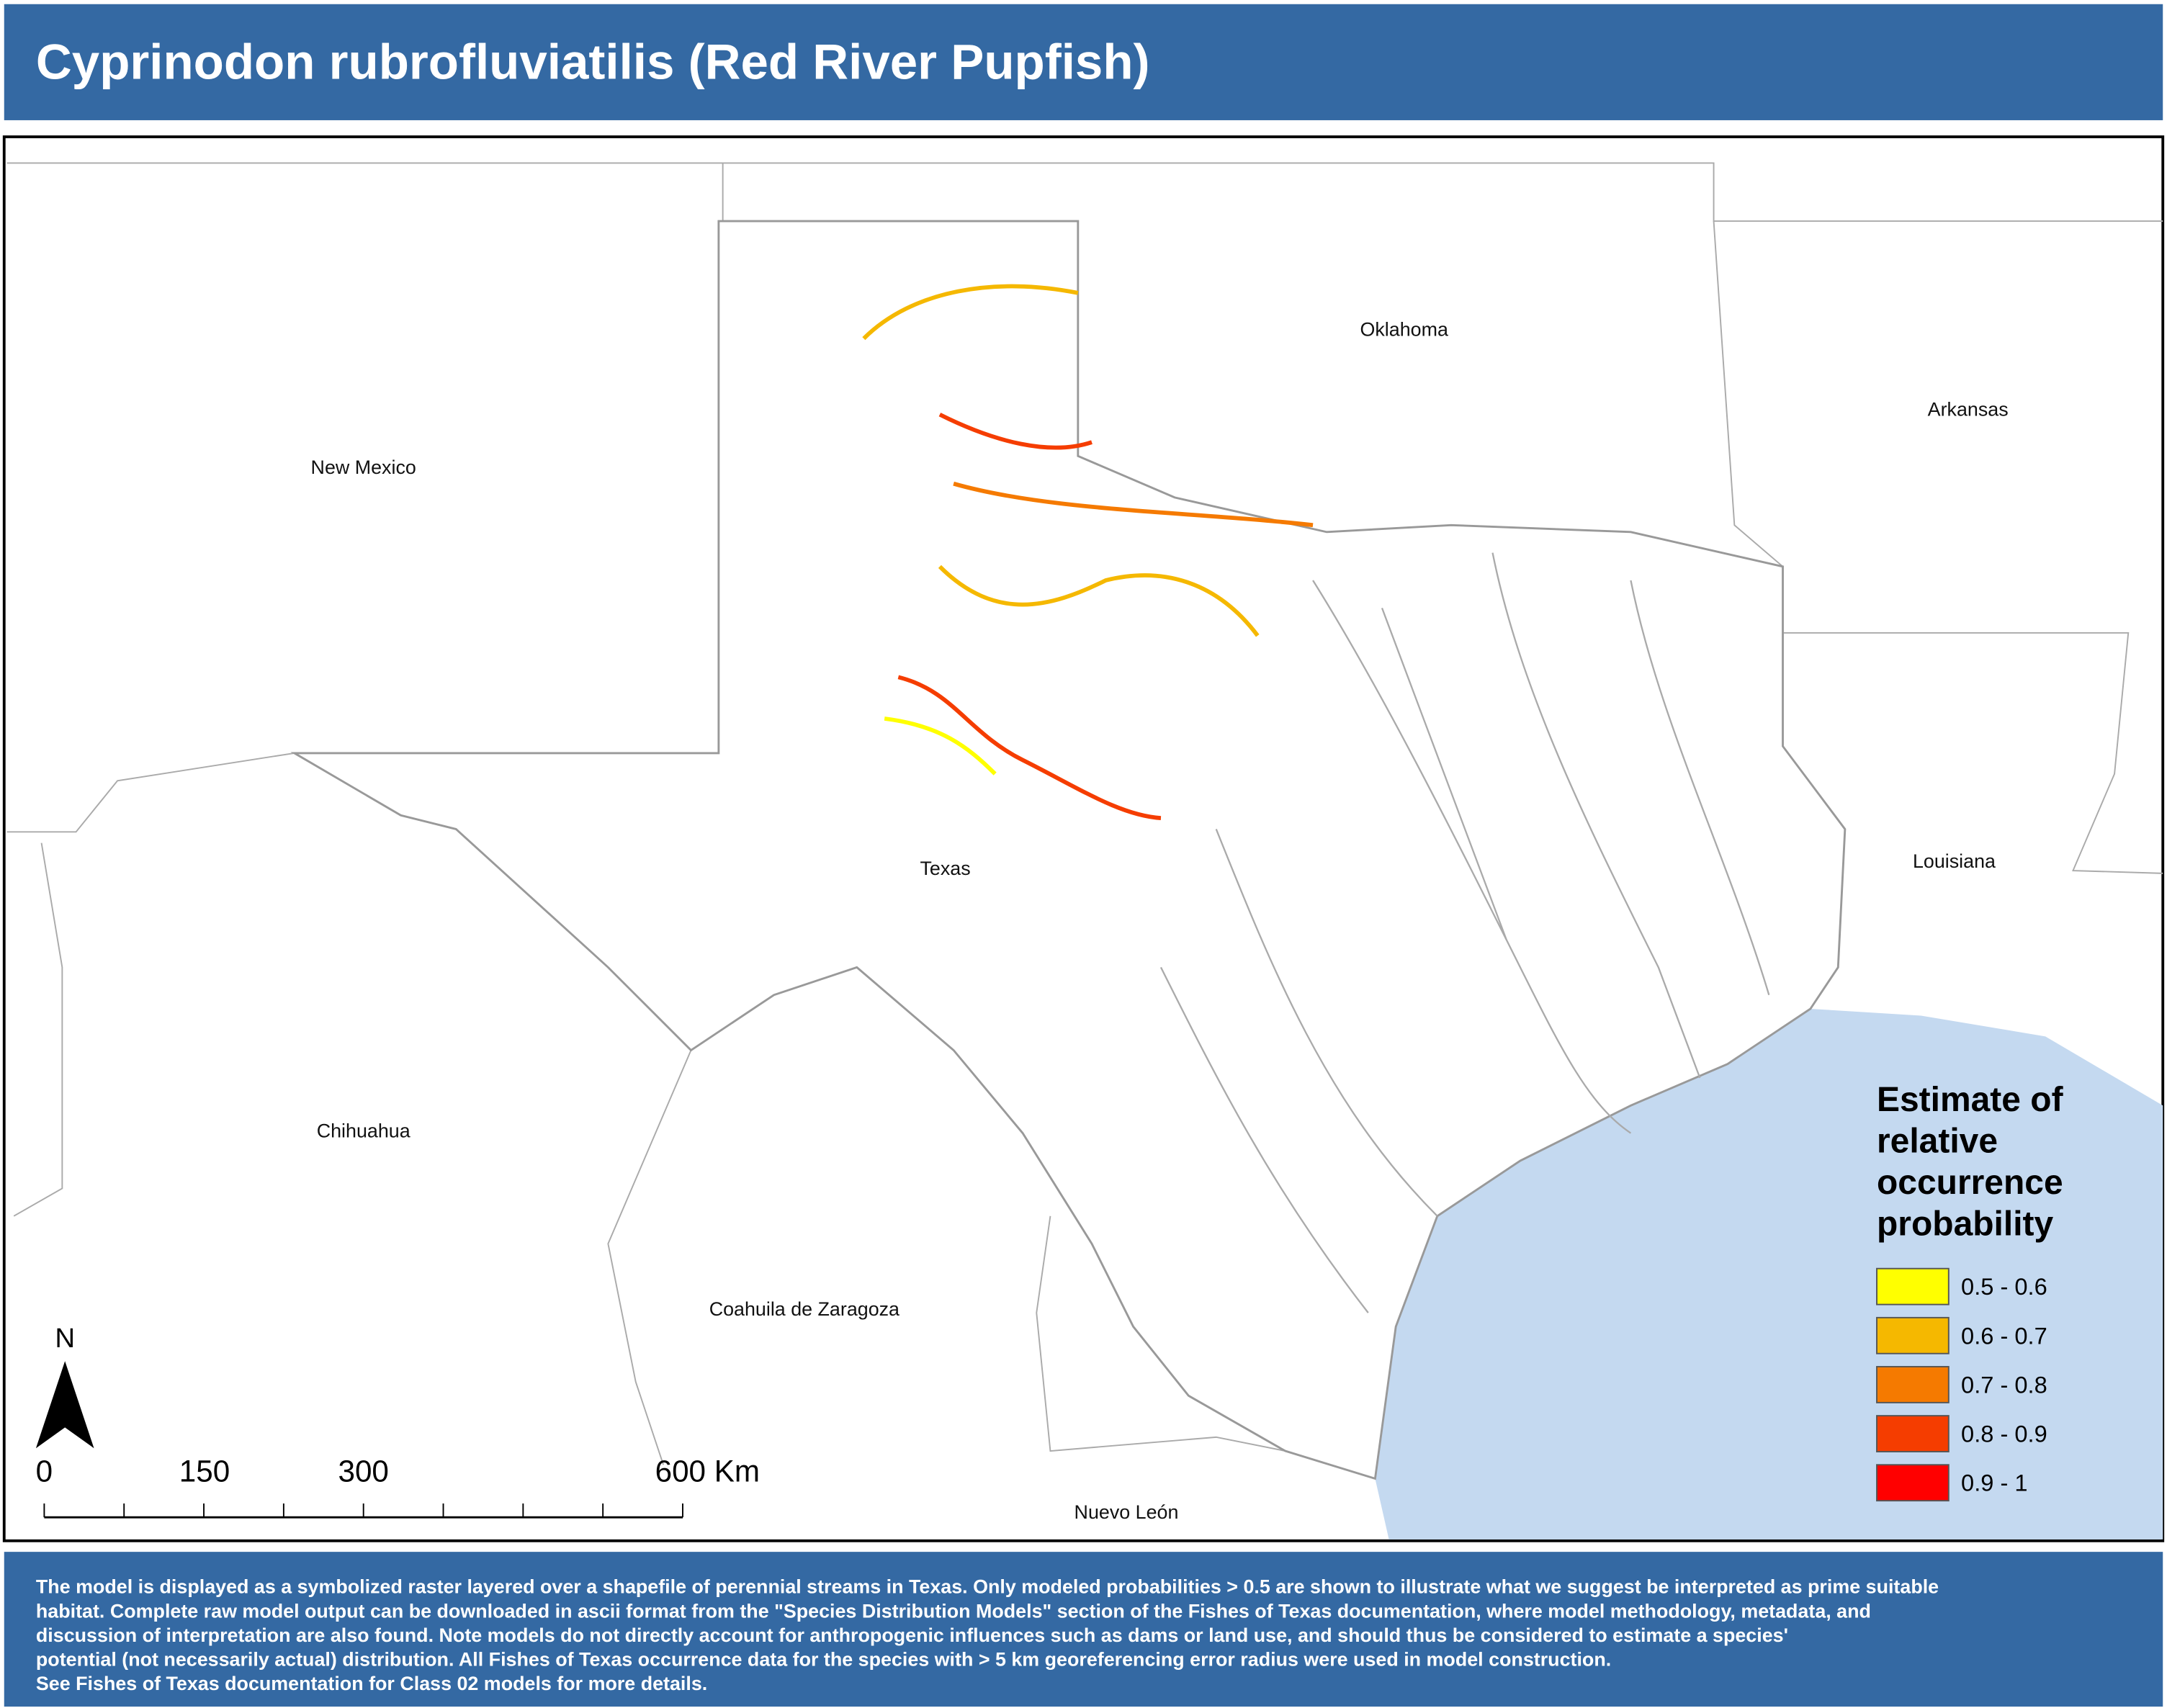 Image resolution: width=2167 pixels, height=1708 pixels. Describe the element at coordinates (945, 868) in the screenshot. I see `place-label: Texas` at that location.